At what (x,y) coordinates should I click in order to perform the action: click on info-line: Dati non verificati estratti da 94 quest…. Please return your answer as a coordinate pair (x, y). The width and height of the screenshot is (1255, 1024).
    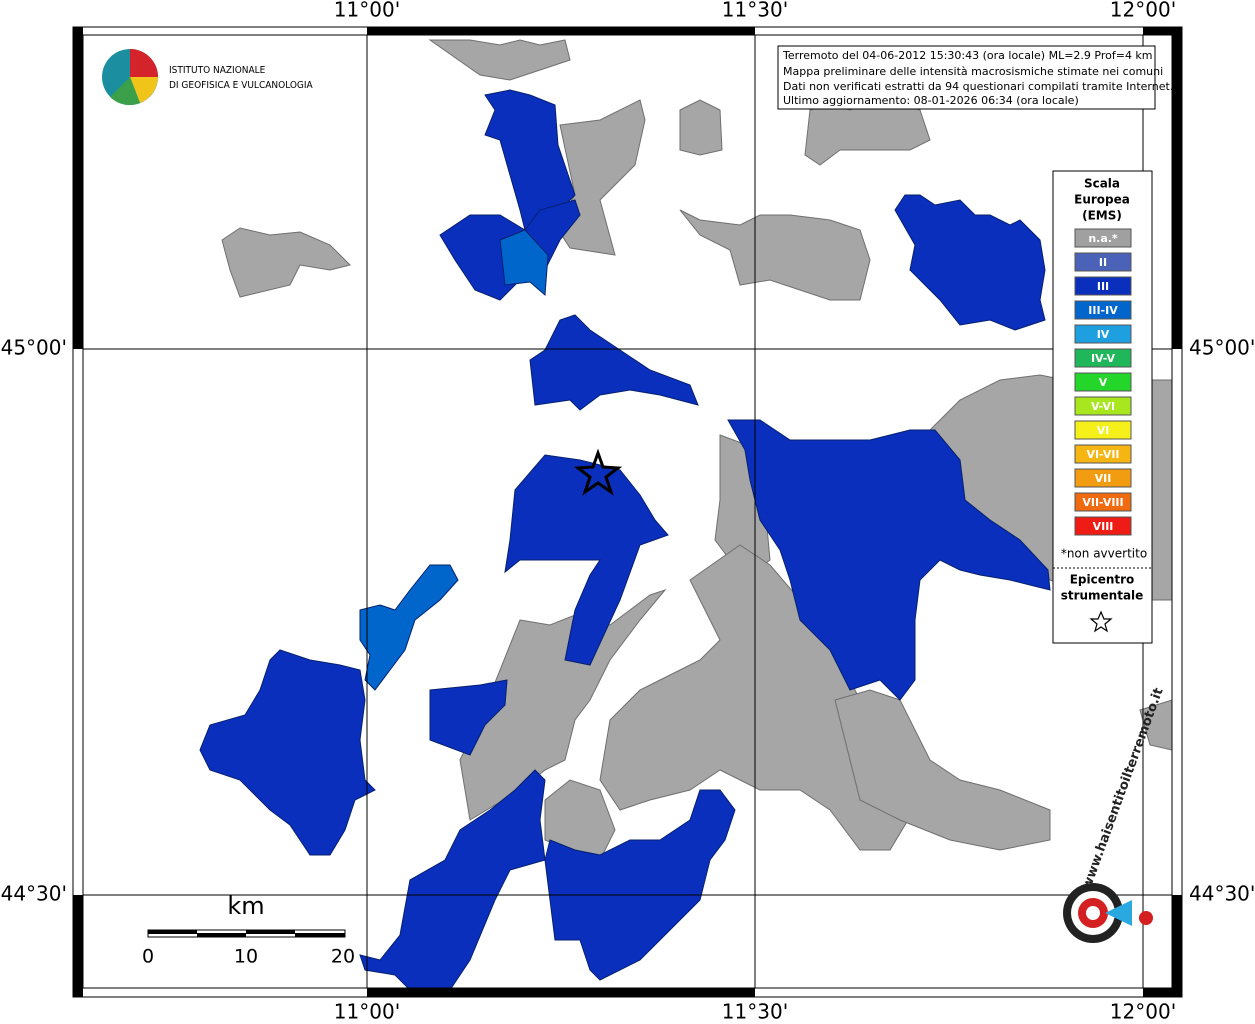
    Looking at the image, I should click on (978, 86).